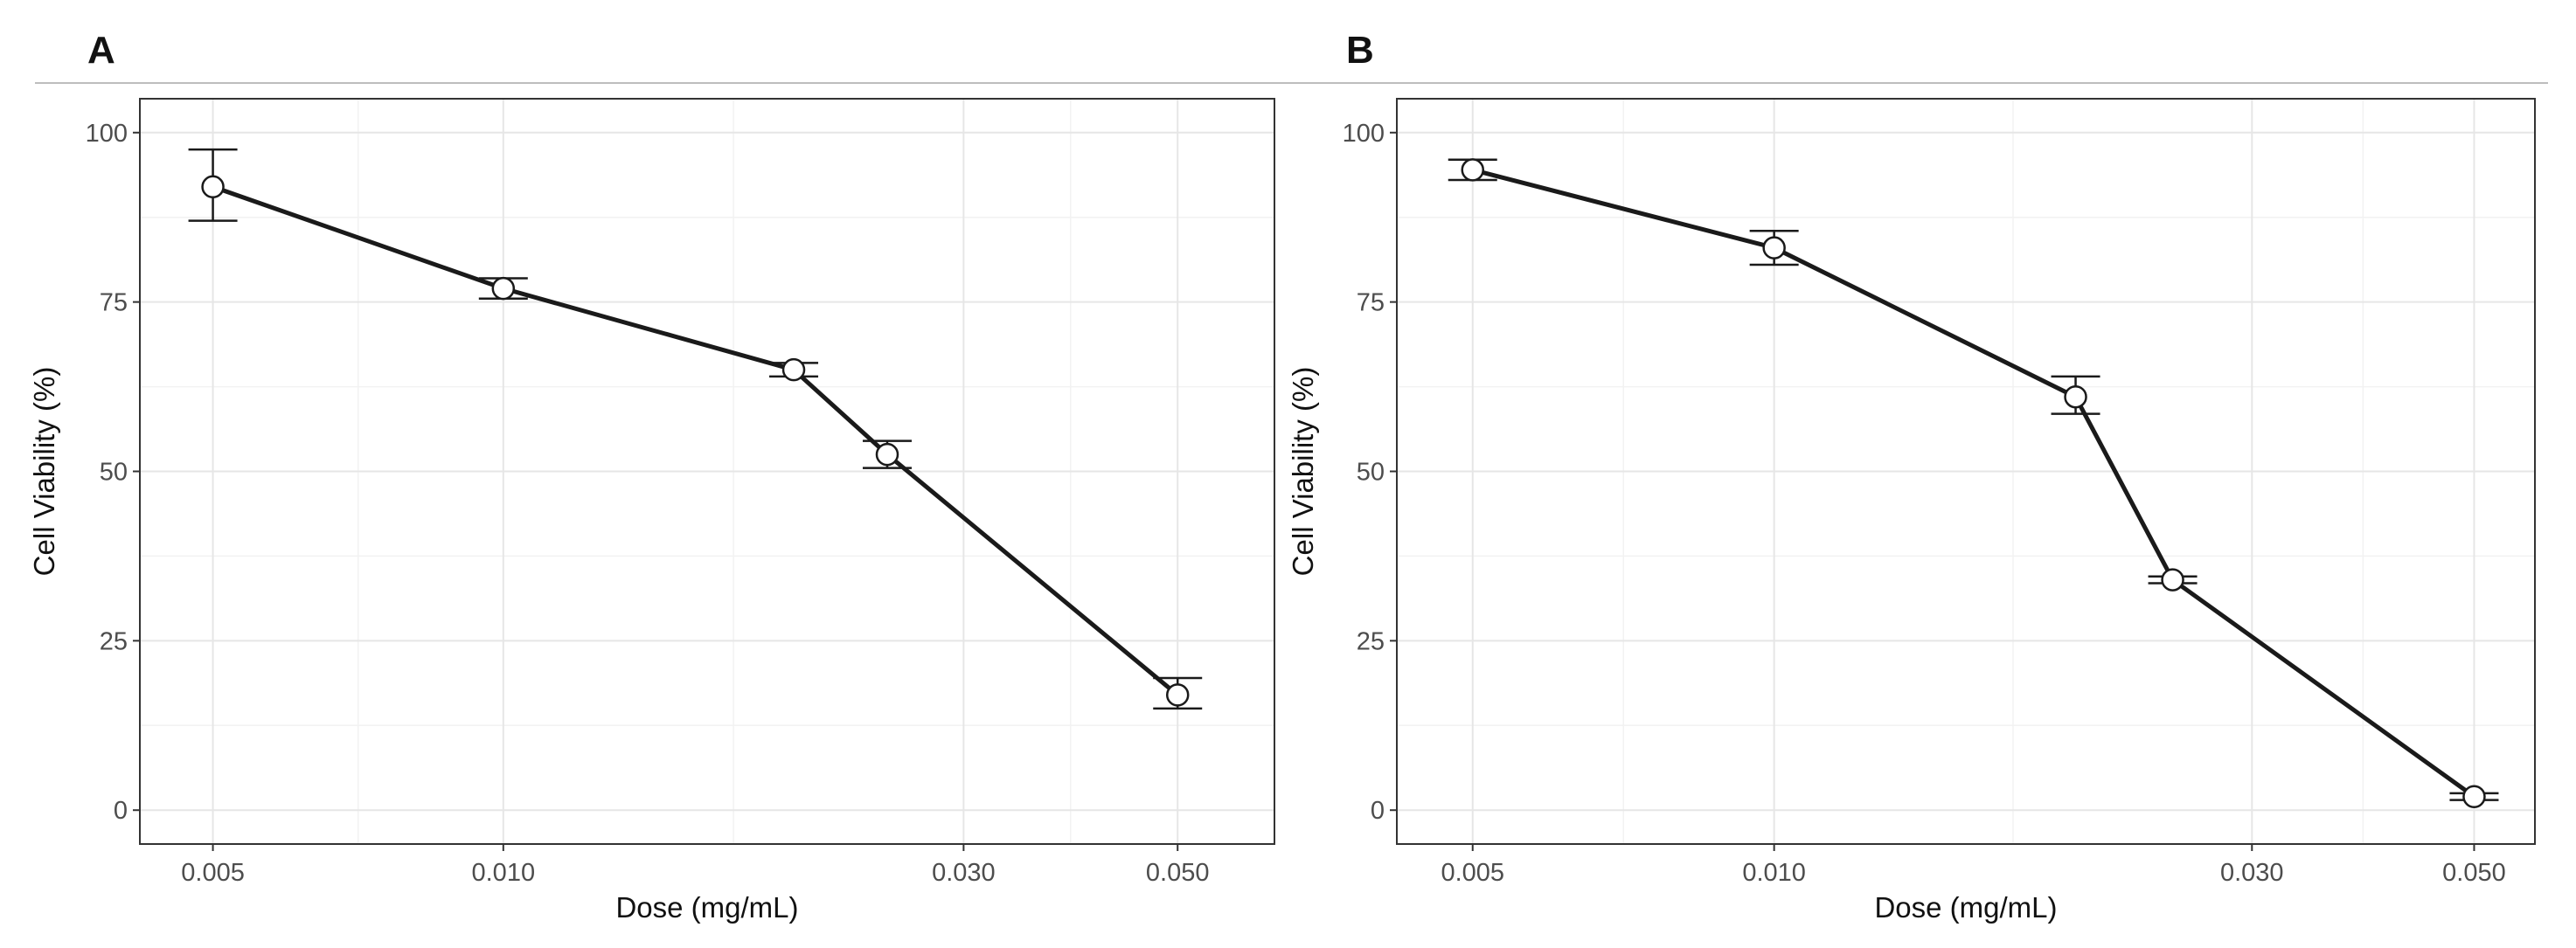 Image resolution: width=2576 pixels, height=948 pixels. What do you see at coordinates (101, 50) in the screenshot?
I see `panel-label: A` at bounding box center [101, 50].